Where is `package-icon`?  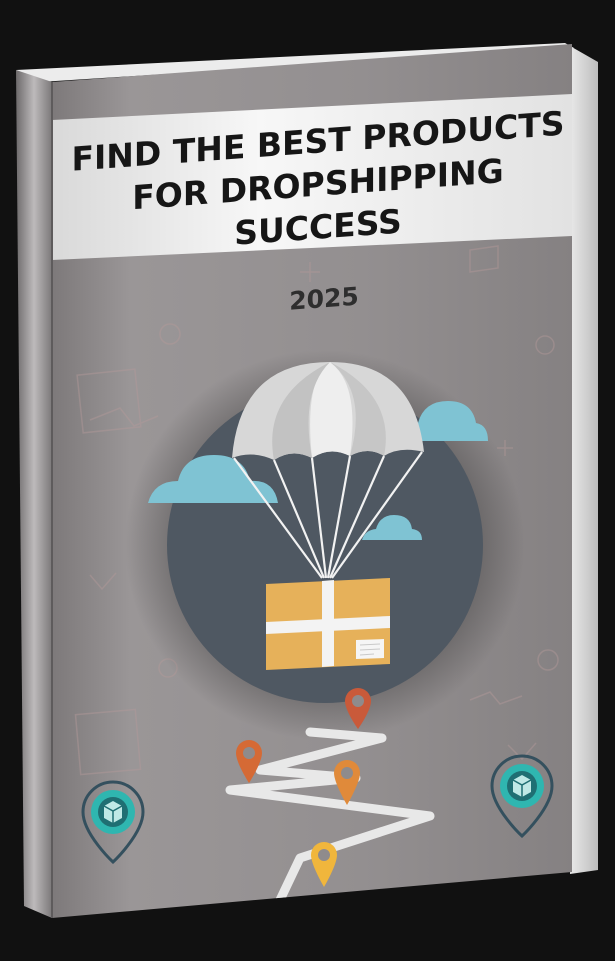 package-icon is located at coordinates (328, 624).